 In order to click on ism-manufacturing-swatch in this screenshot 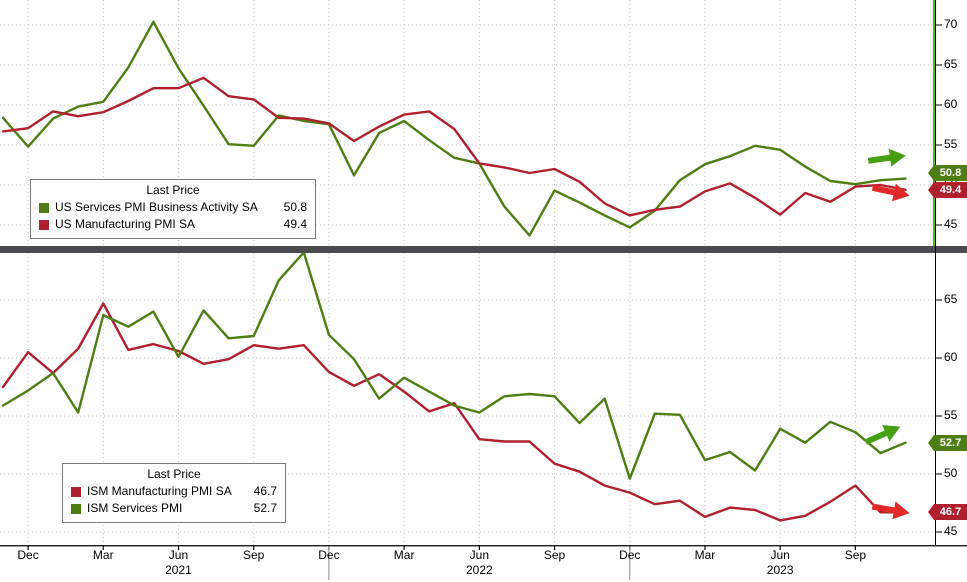, I will do `click(76, 491)`.